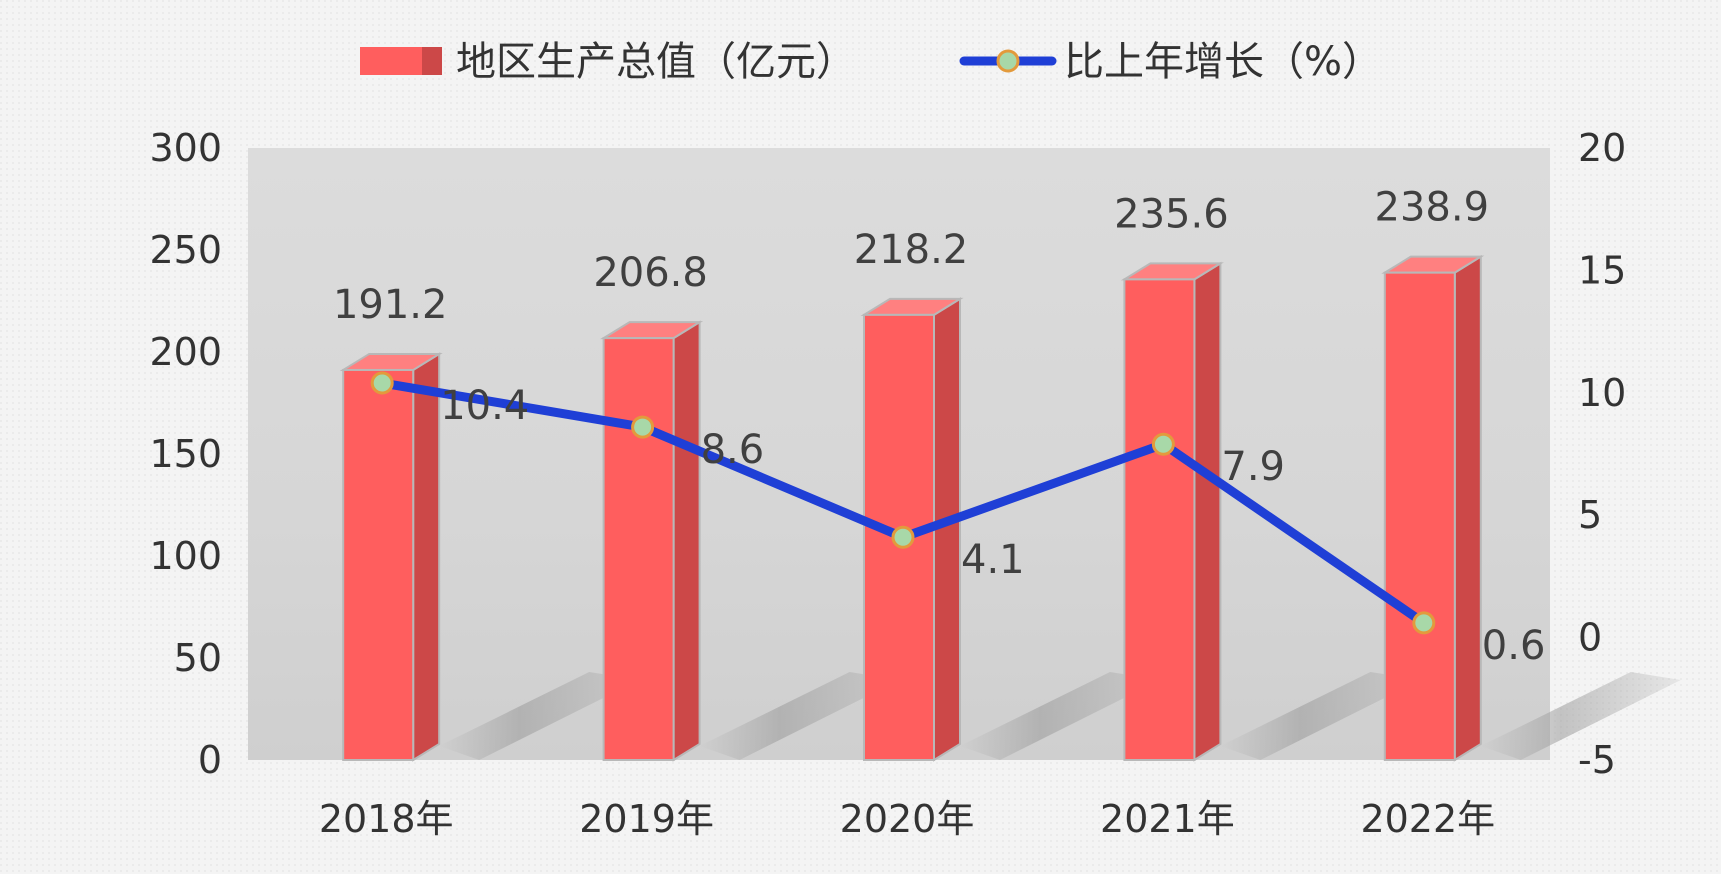 Image resolution: width=1721 pixels, height=874 pixels. What do you see at coordinates (390, 305) in the screenshot?
I see `bar-value-label: 191.2` at bounding box center [390, 305].